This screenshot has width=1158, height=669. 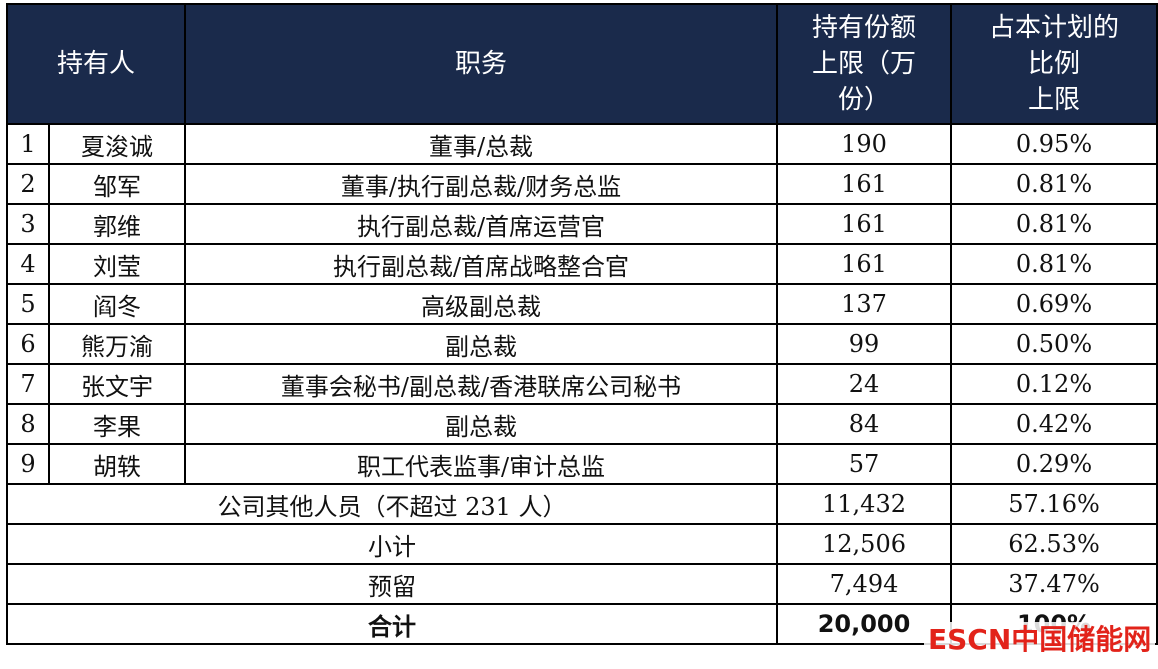 What do you see at coordinates (117, 384) in the screenshot?
I see `holder-name: 张文宇` at bounding box center [117, 384].